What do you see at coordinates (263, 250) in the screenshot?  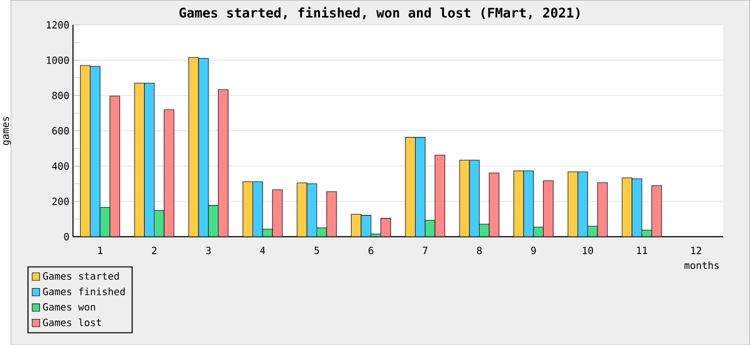 I see `x-tick-label: 4` at bounding box center [263, 250].